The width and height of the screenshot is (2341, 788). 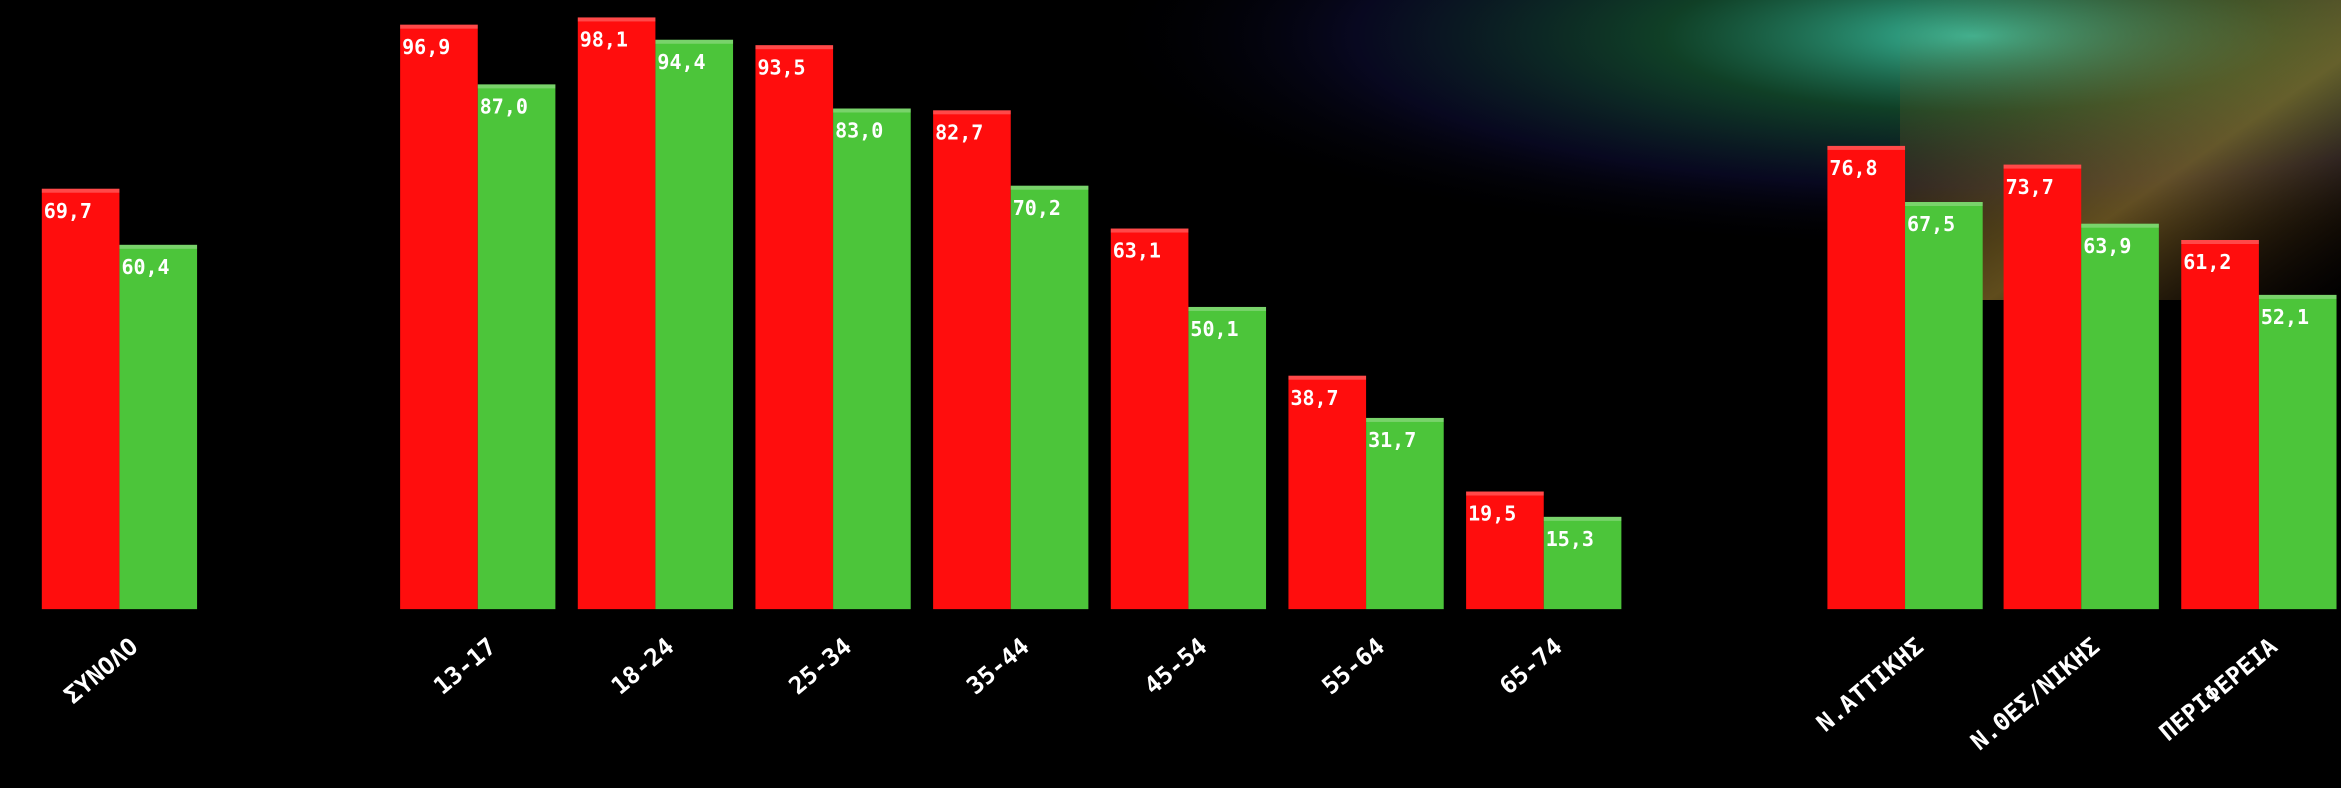 What do you see at coordinates (2030, 187) in the screenshot?
I see `value-label: 73,7` at bounding box center [2030, 187].